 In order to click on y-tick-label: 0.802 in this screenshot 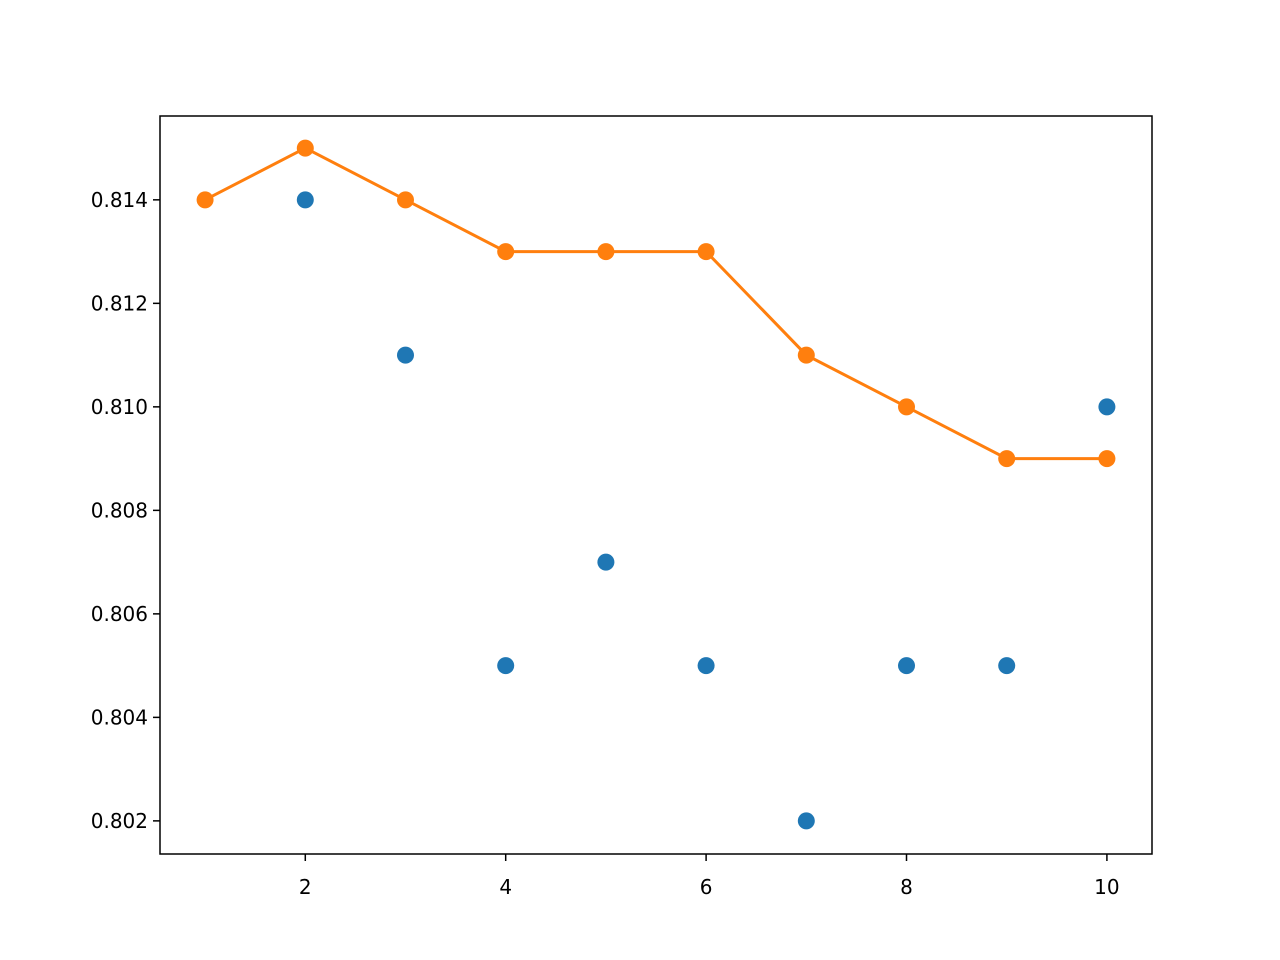, I will do `click(119, 821)`.